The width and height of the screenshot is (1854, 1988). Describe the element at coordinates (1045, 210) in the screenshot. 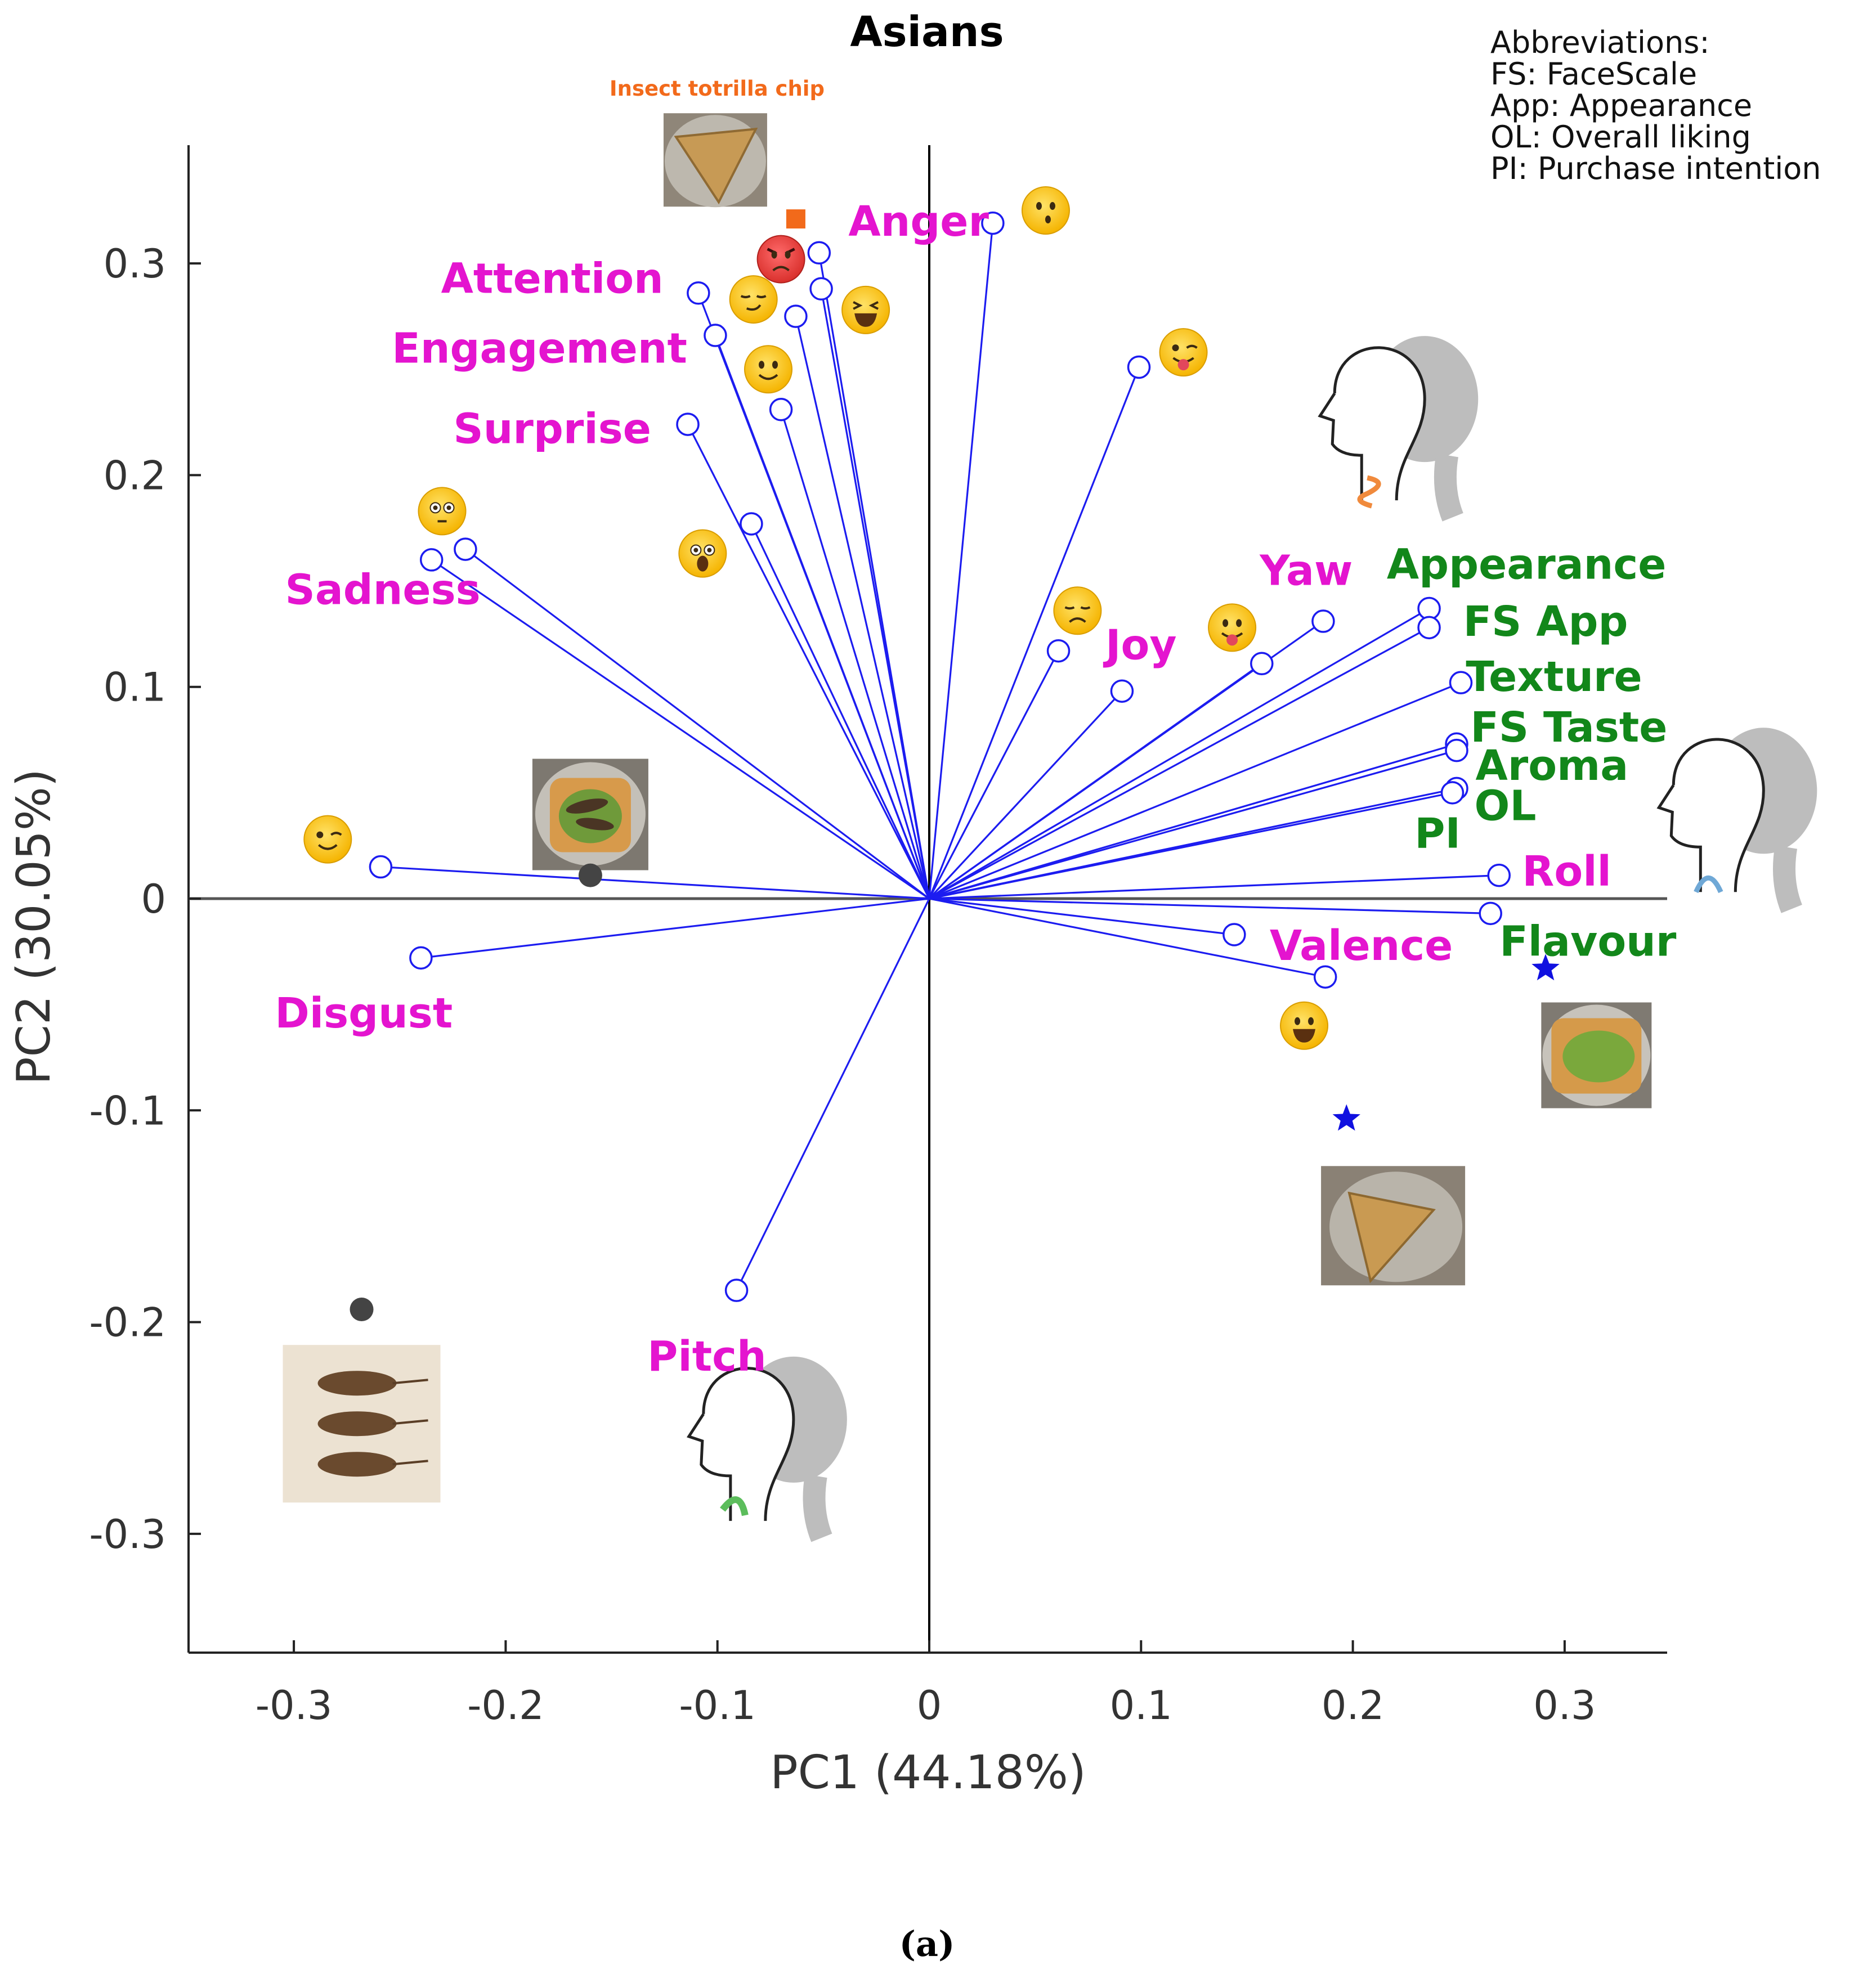

I see `emoji-kissing-icon` at that location.